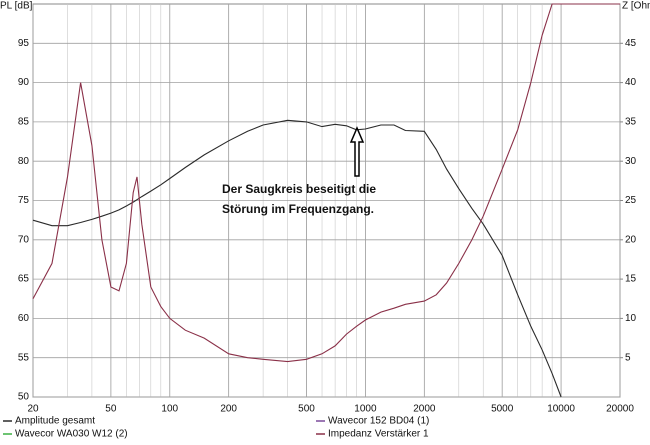  Describe the element at coordinates (71, 434) in the screenshot. I see `legend-label: Wavecor WA030 W12 (2)` at that location.